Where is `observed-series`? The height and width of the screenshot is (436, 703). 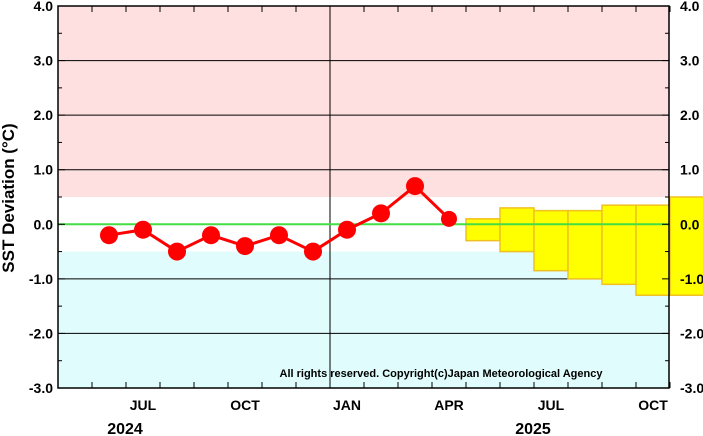
observed-series is located at coordinates (278, 219).